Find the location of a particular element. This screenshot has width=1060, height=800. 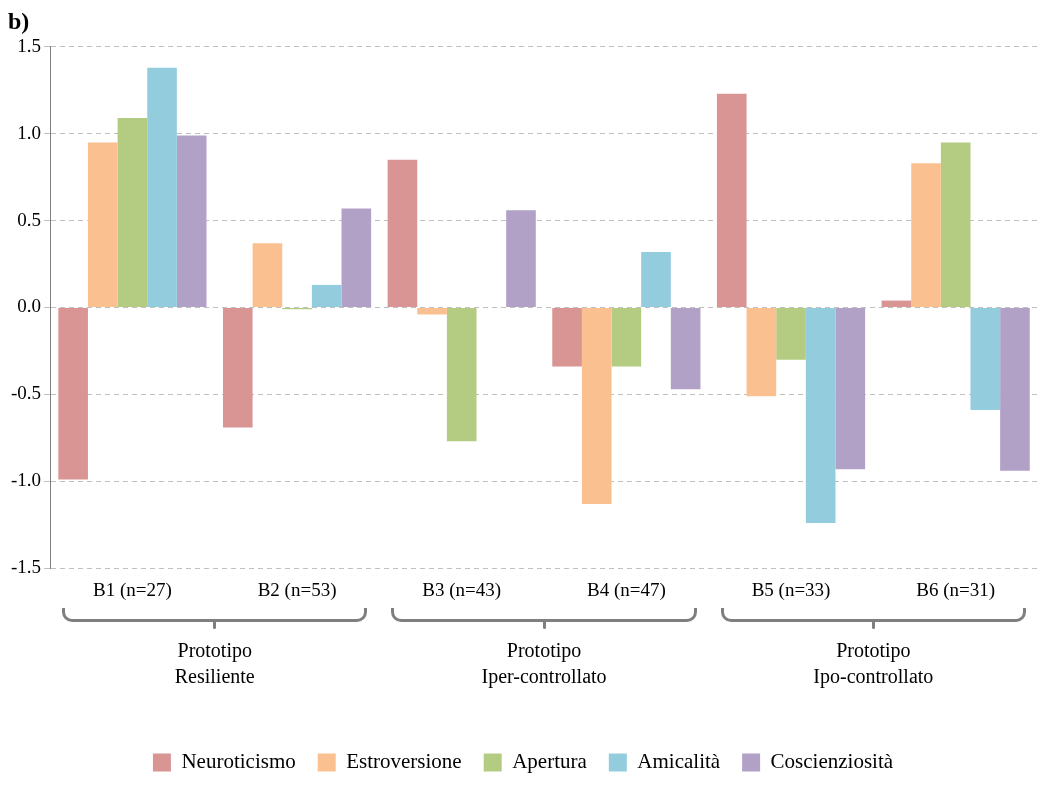

text: Prototipo Resiliente is located at coordinates (214, 663).